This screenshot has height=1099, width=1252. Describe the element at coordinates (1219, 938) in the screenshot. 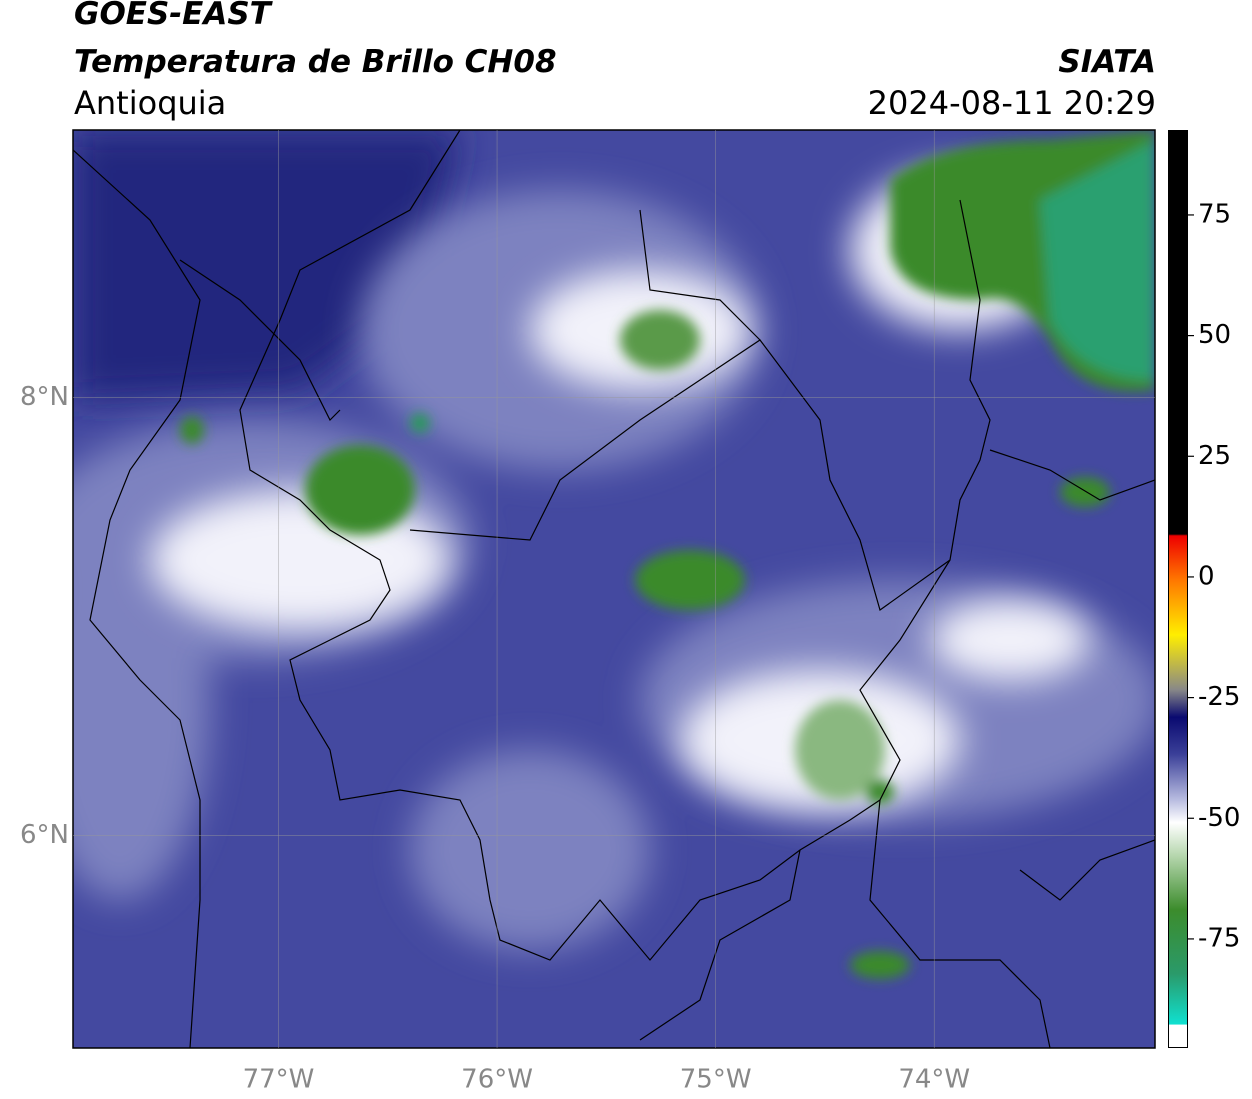

I see `colorbar-tick-label: -75` at that location.